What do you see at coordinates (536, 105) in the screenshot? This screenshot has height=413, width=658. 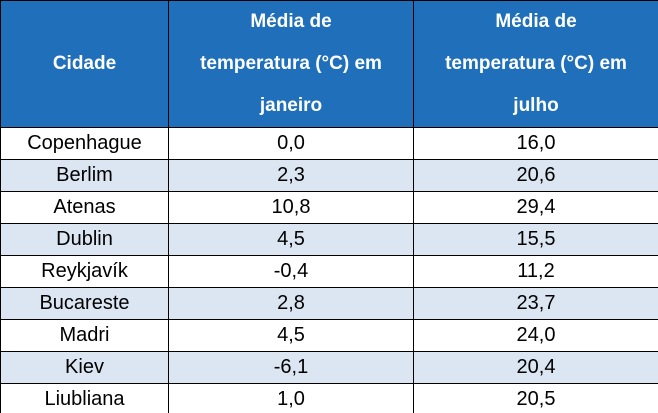 I see `header-line: julho` at bounding box center [536, 105].